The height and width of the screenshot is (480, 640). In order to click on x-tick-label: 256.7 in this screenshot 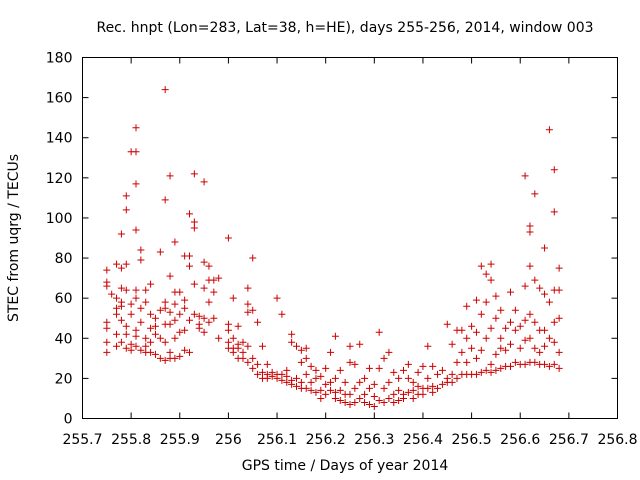, I will do `click(569, 440)`.